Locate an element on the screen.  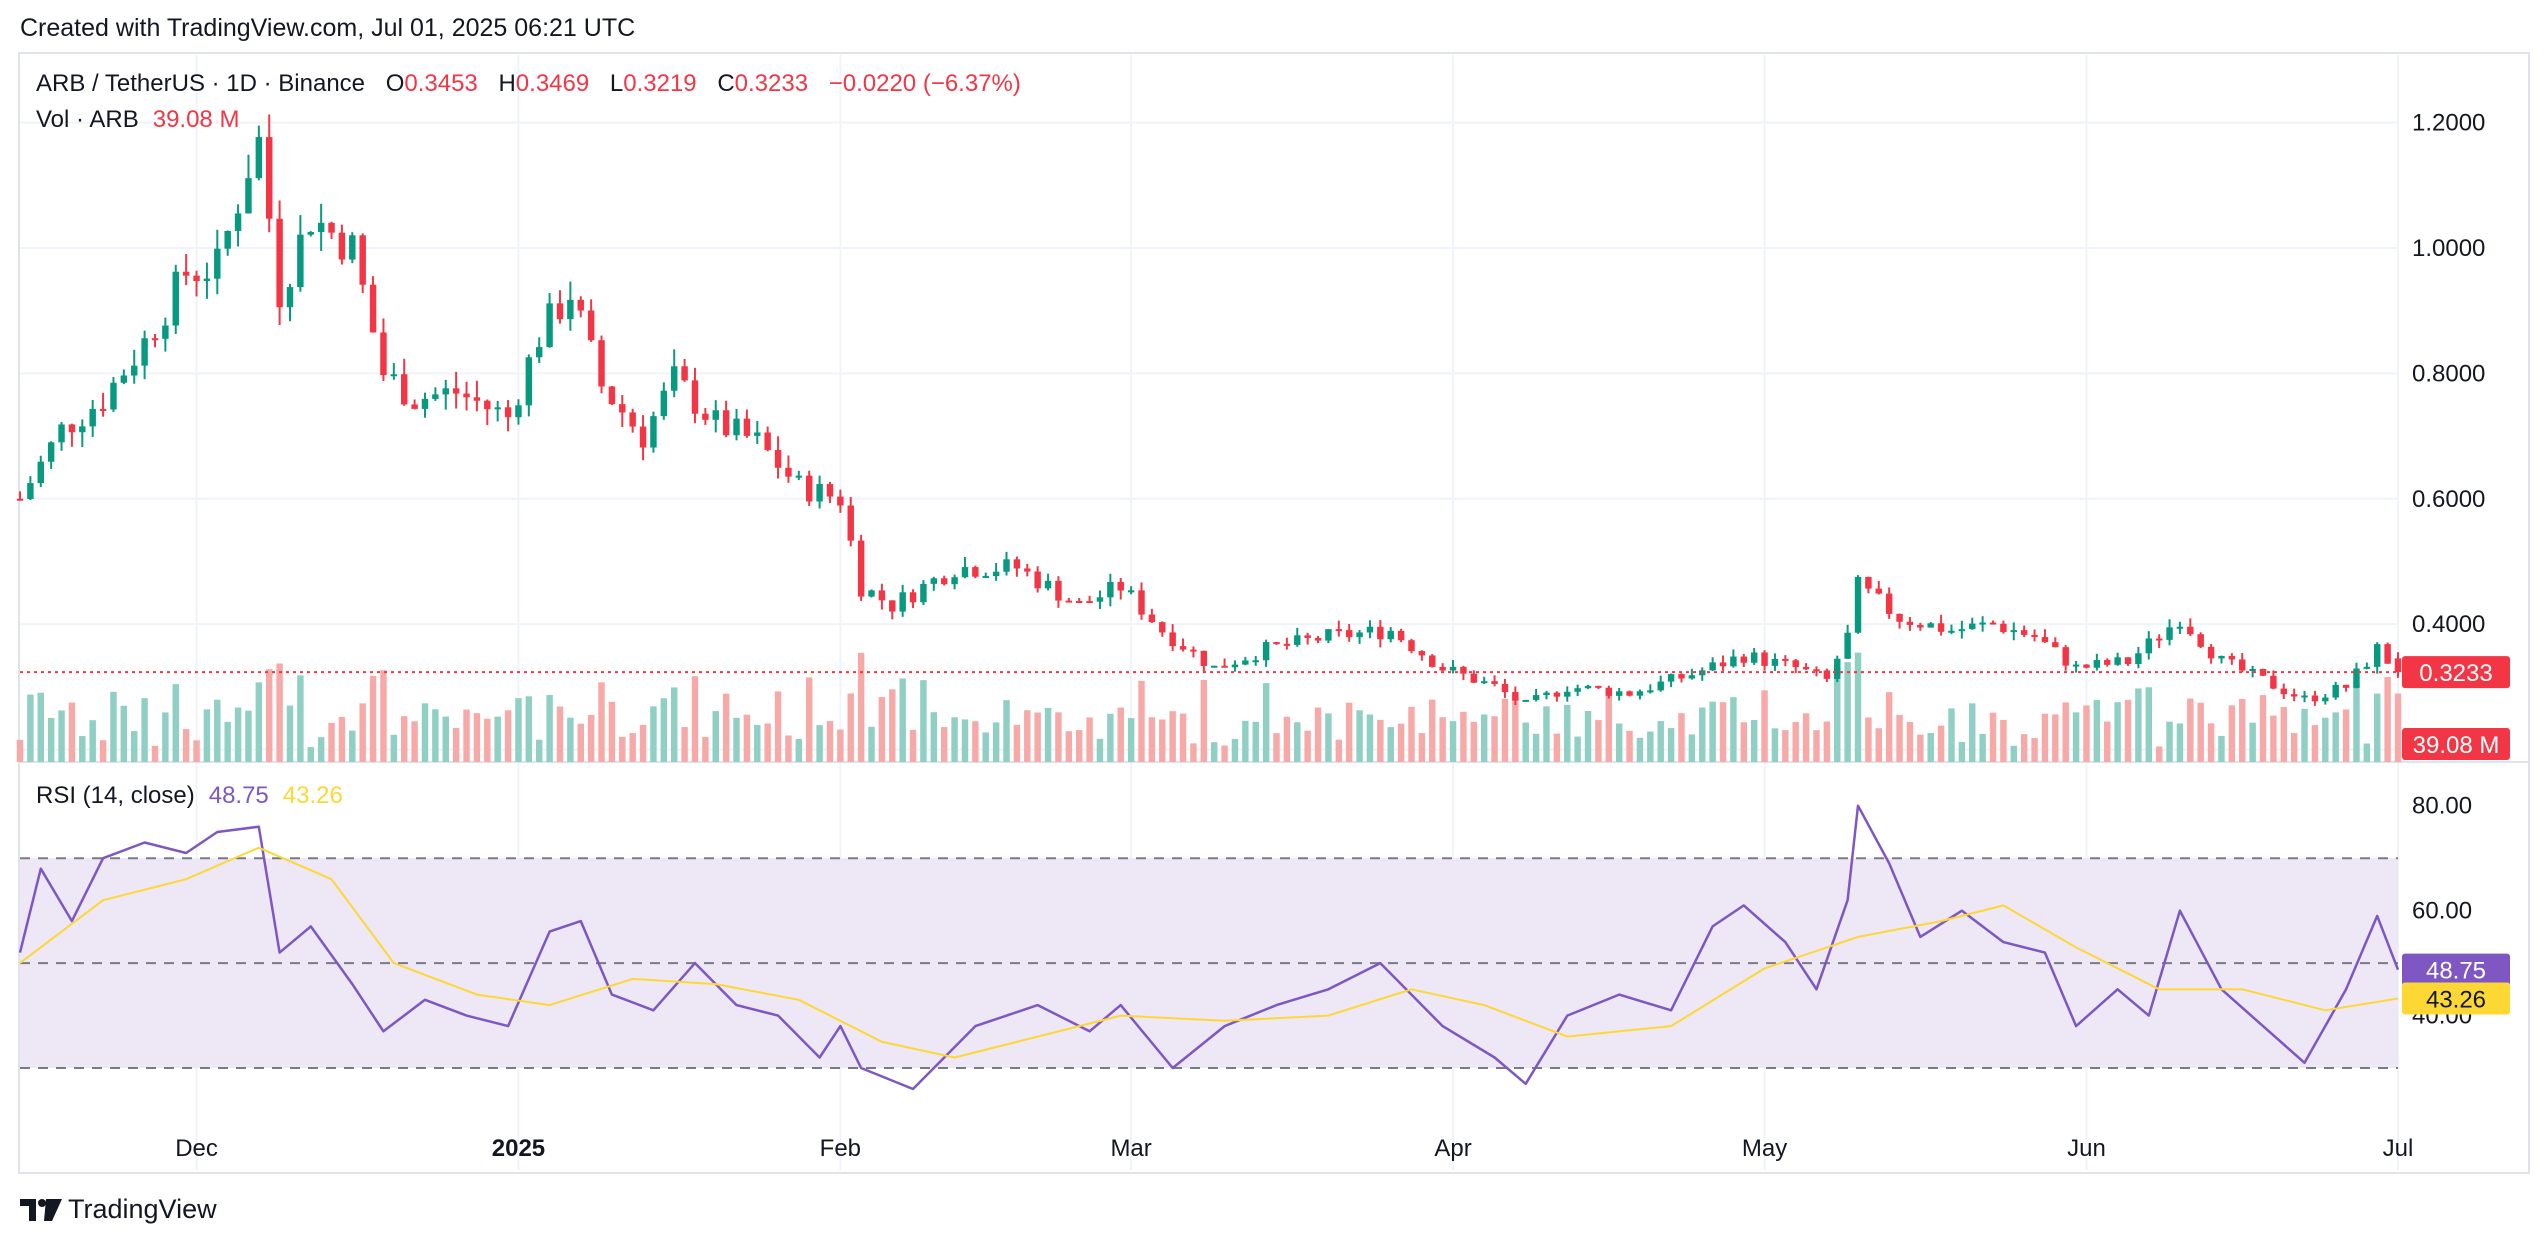
price-axis-tick: 0.6000 is located at coordinates (2448, 499).